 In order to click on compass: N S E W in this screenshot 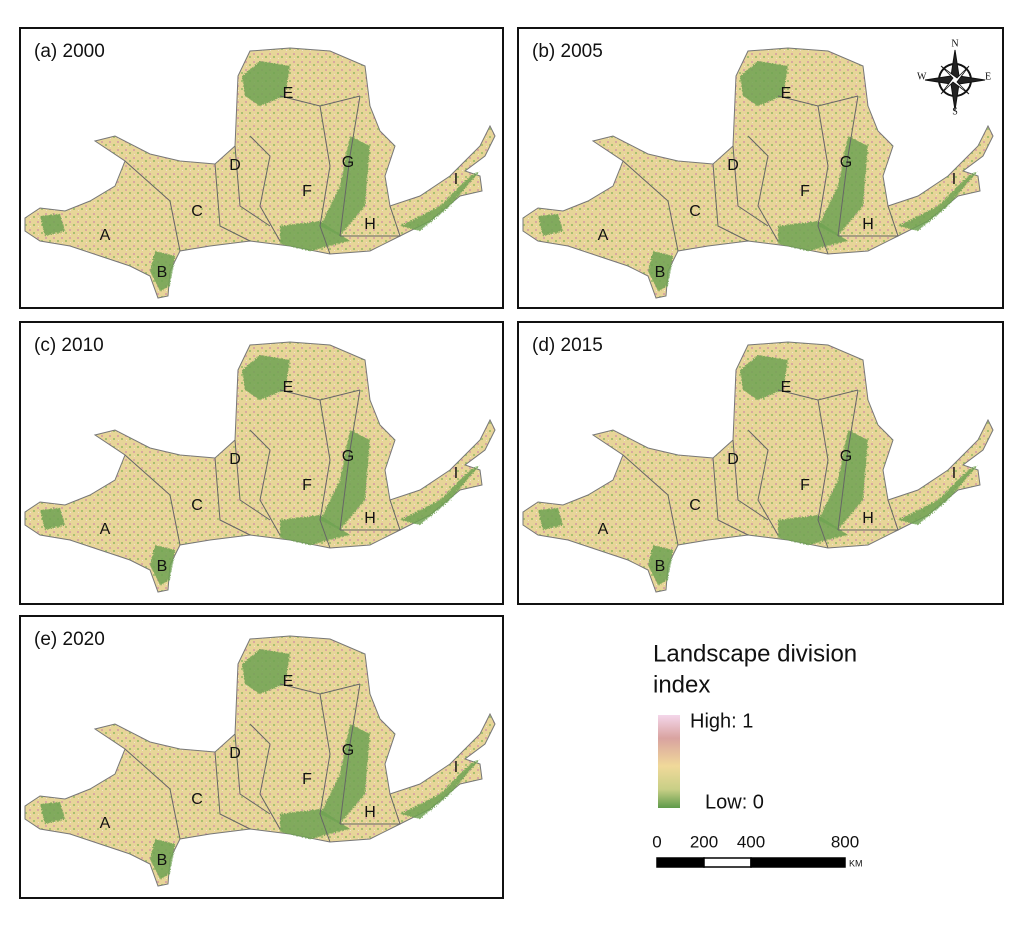, I will do `click(954, 77)`.